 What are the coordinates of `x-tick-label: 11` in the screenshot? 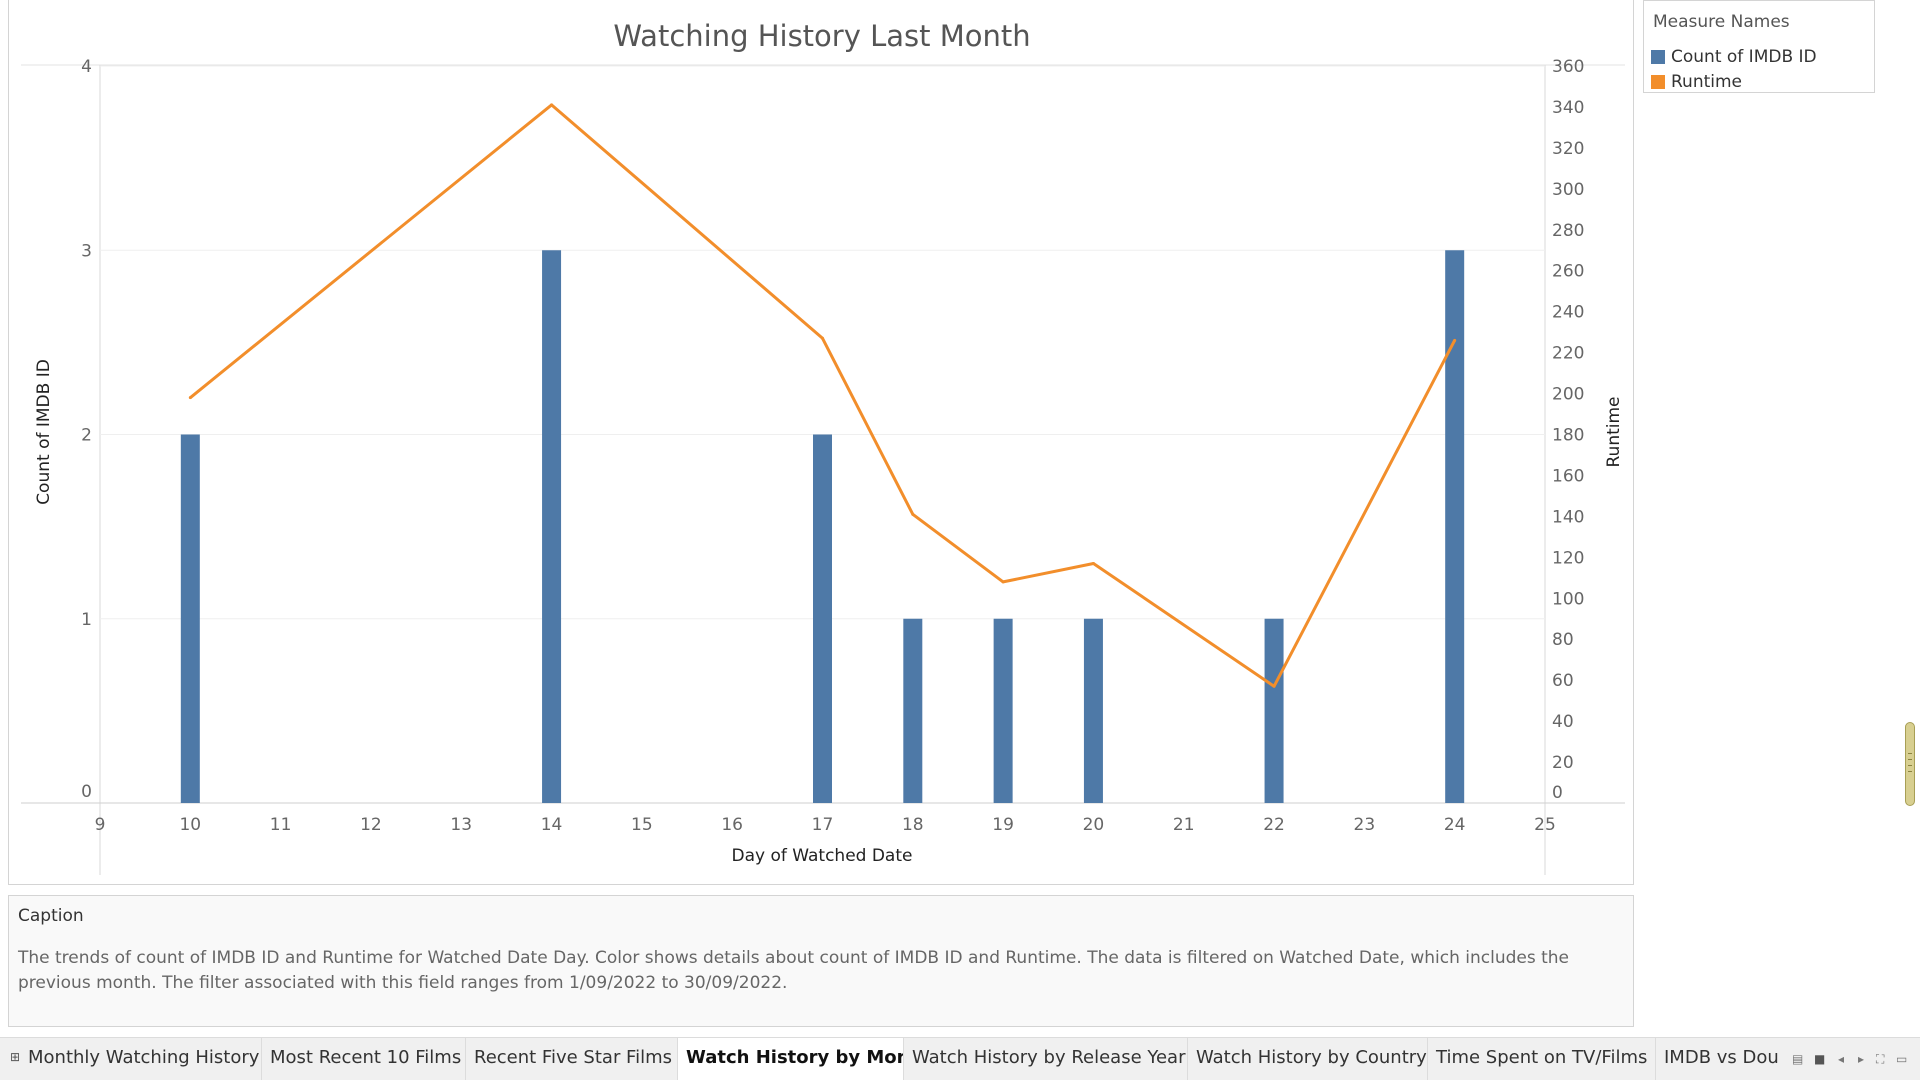 It's located at (281, 825).